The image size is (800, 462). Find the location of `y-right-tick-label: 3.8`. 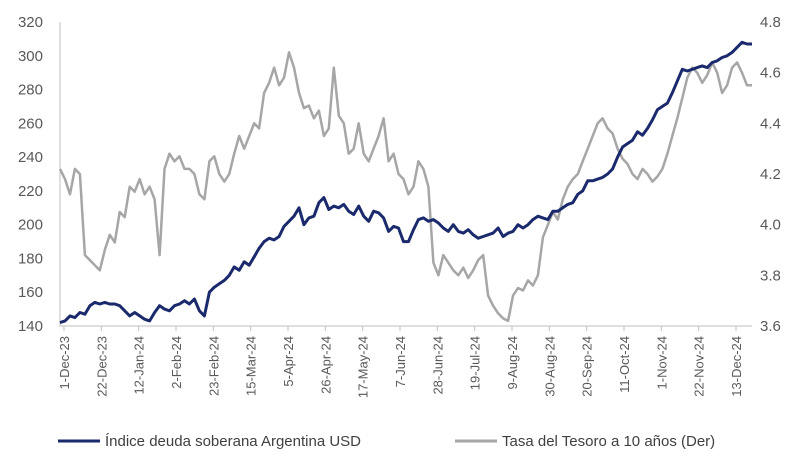

y-right-tick-label: 3.8 is located at coordinates (770, 275).